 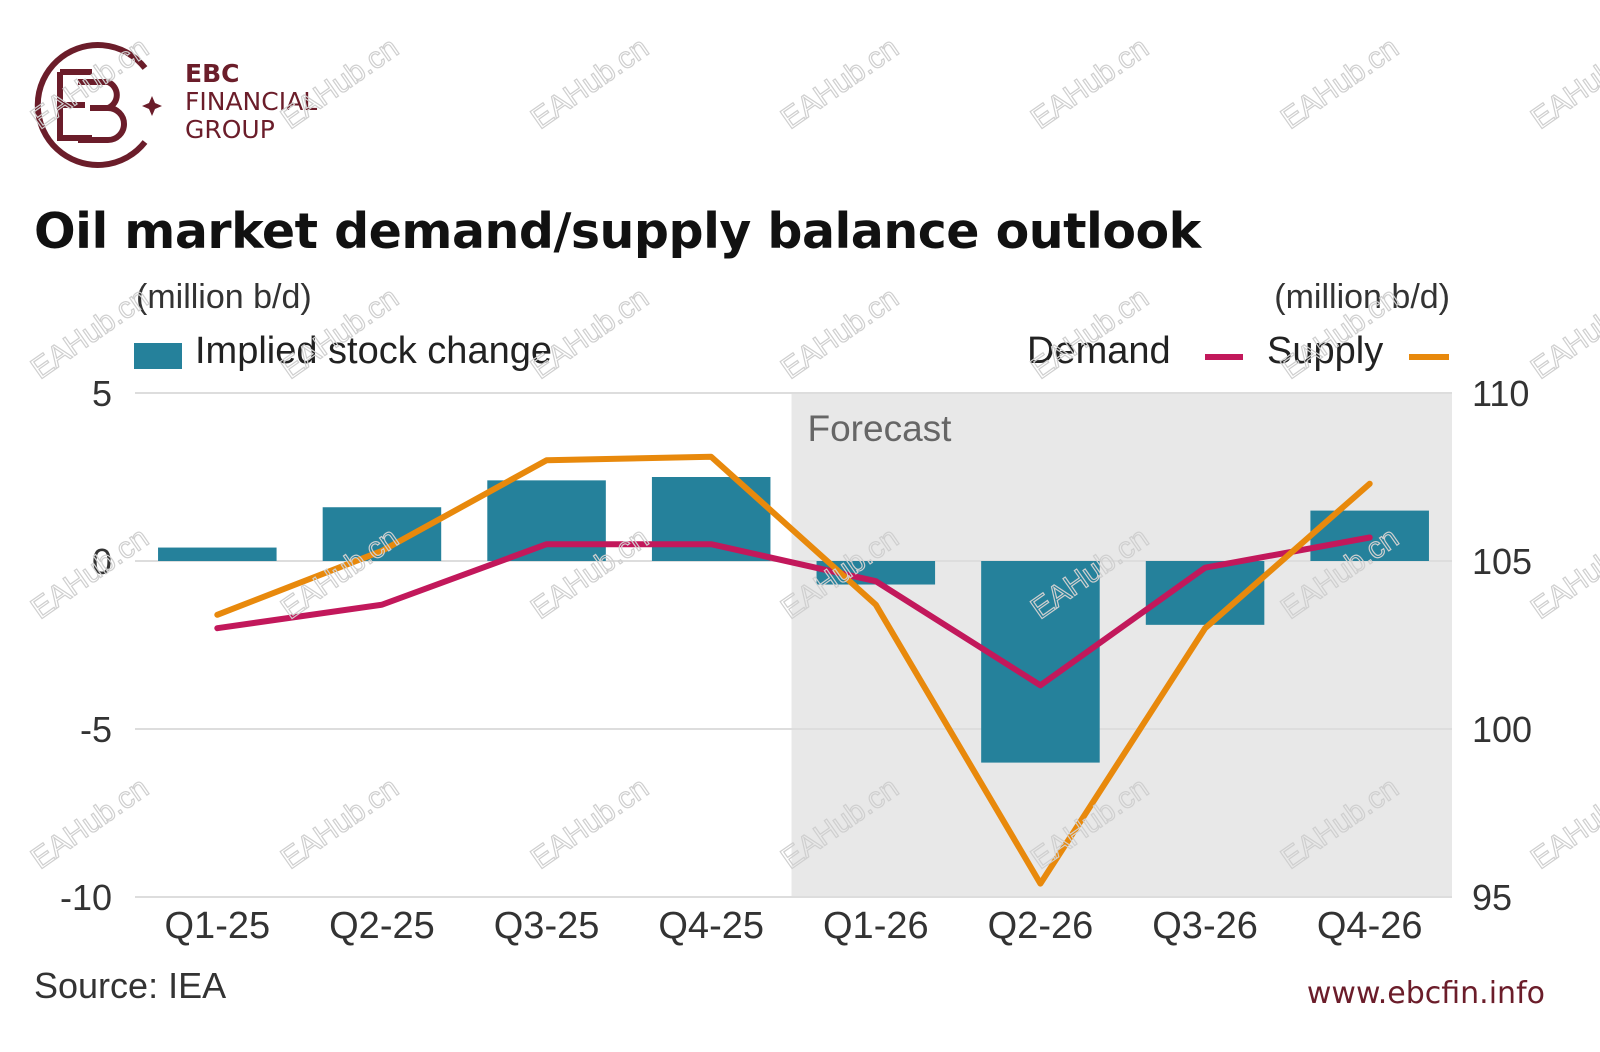 What do you see at coordinates (230, 129) in the screenshot?
I see `brand-name-line3: GROUP` at bounding box center [230, 129].